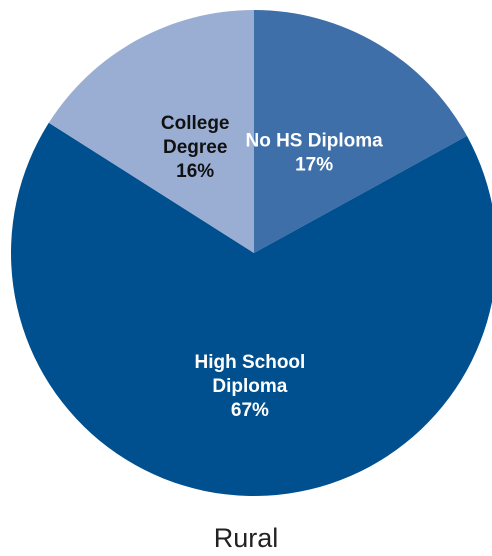  I want to click on slice-name: High School, so click(249, 362).